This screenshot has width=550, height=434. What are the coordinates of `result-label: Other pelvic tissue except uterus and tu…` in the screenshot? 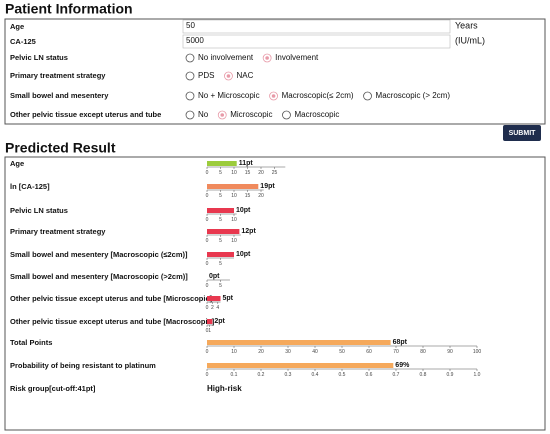 It's located at (112, 321).